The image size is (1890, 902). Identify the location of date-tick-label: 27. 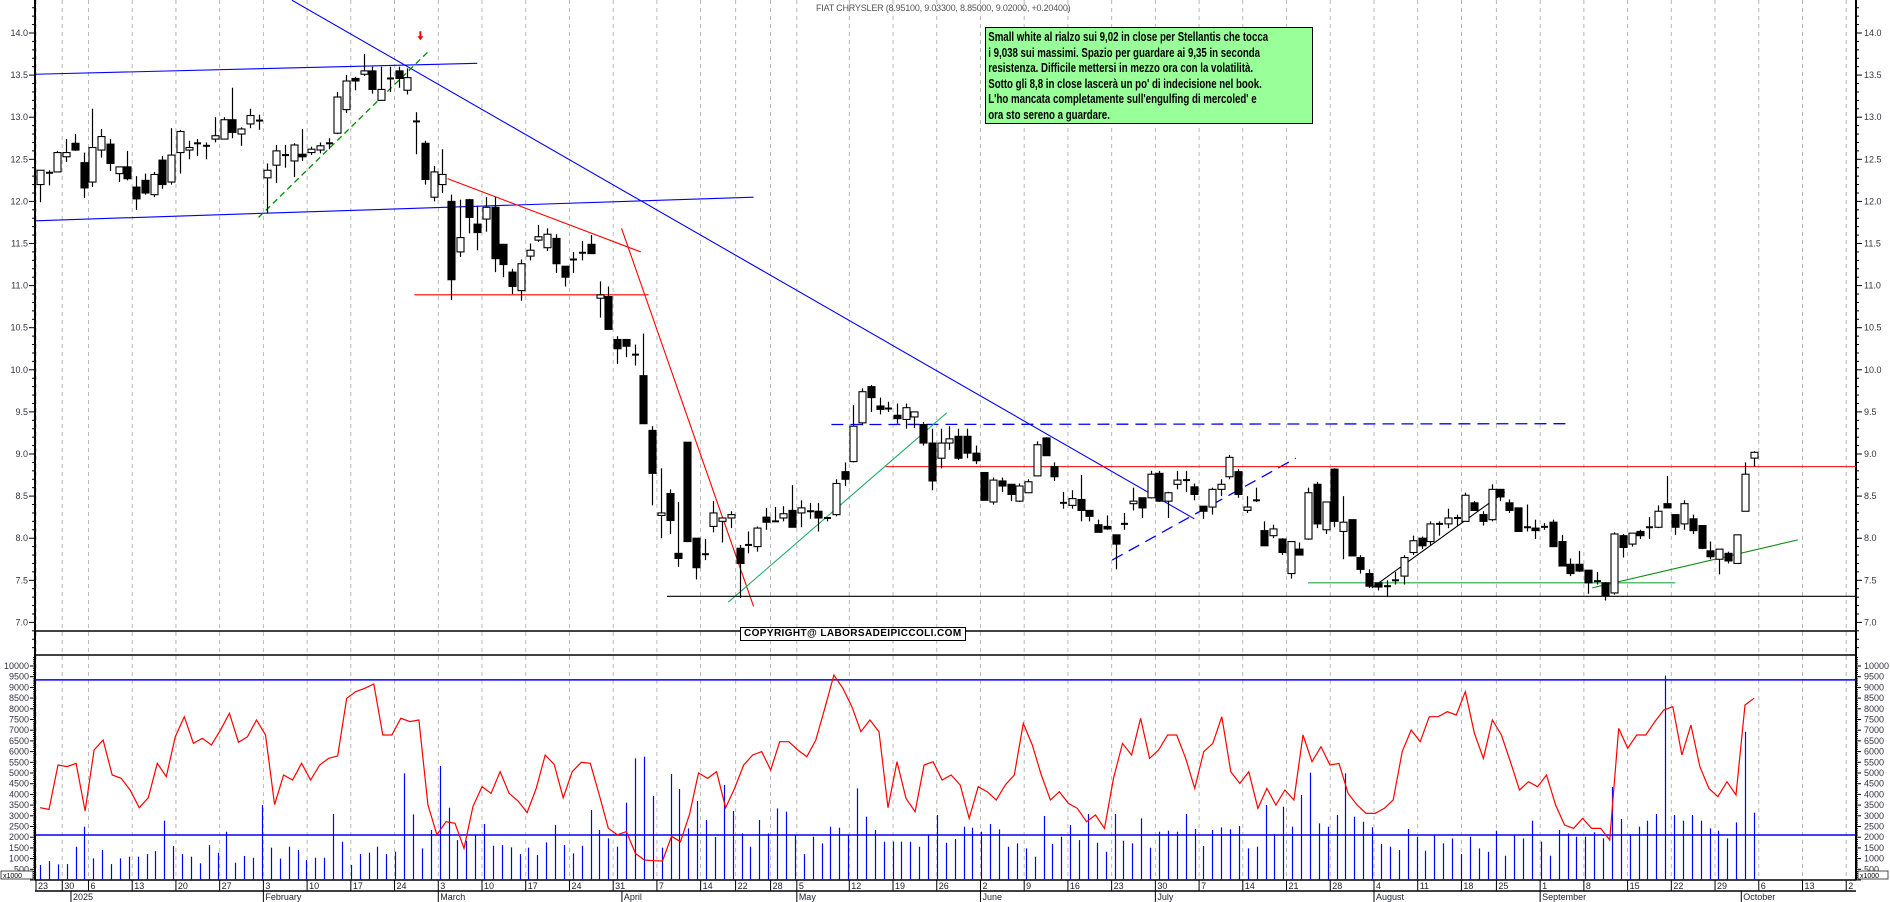
(227, 886).